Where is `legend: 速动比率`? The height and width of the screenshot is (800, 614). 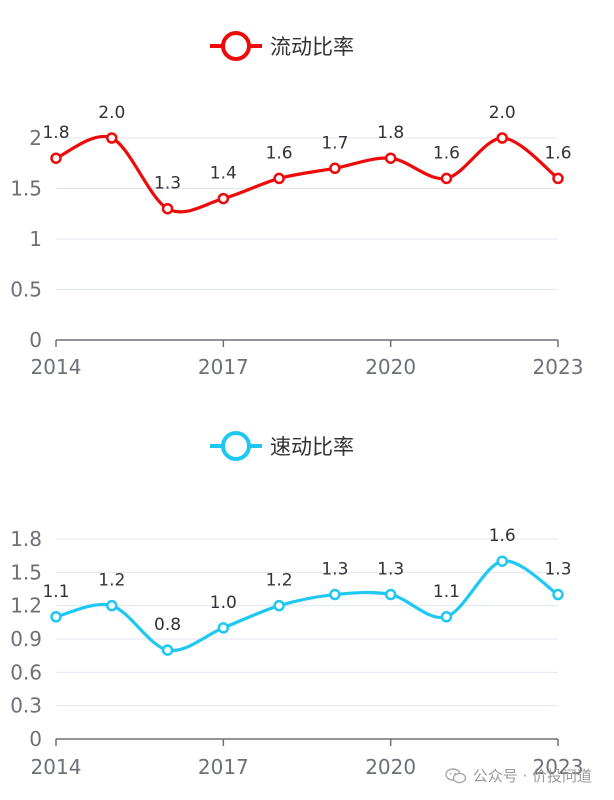 legend: 速动比率 is located at coordinates (282, 446).